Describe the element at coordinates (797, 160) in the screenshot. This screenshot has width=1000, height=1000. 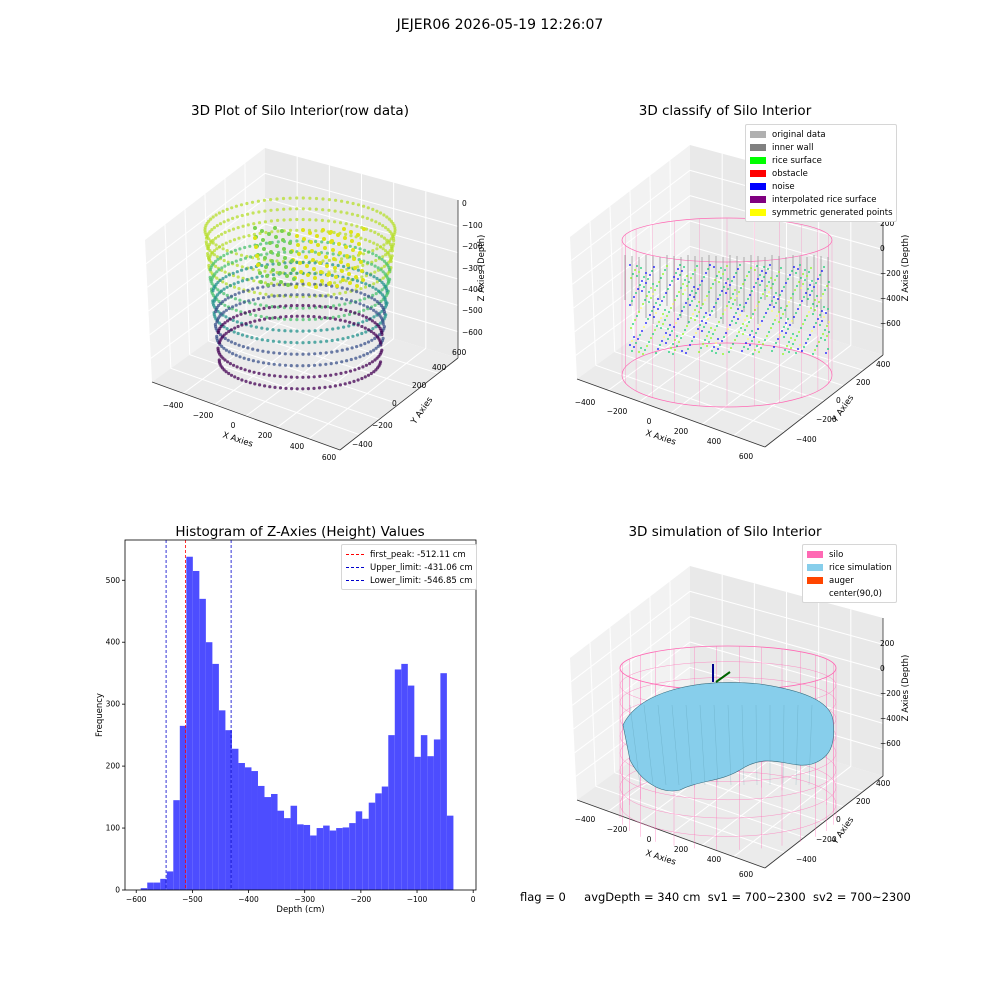
I see `legend-label: rice surface` at that location.